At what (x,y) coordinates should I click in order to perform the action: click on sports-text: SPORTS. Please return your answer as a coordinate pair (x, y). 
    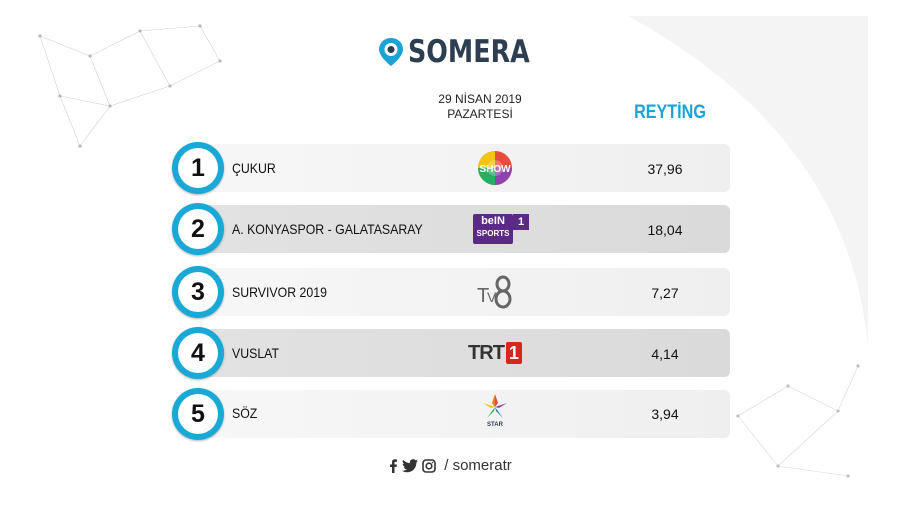
    Looking at the image, I should click on (493, 233).